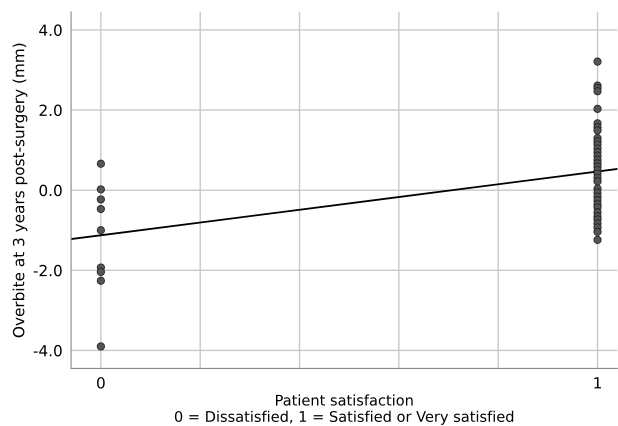 Image resolution: width=618 pixels, height=426 pixels. I want to click on y-tick-label: 4.0, so click(50, 30).